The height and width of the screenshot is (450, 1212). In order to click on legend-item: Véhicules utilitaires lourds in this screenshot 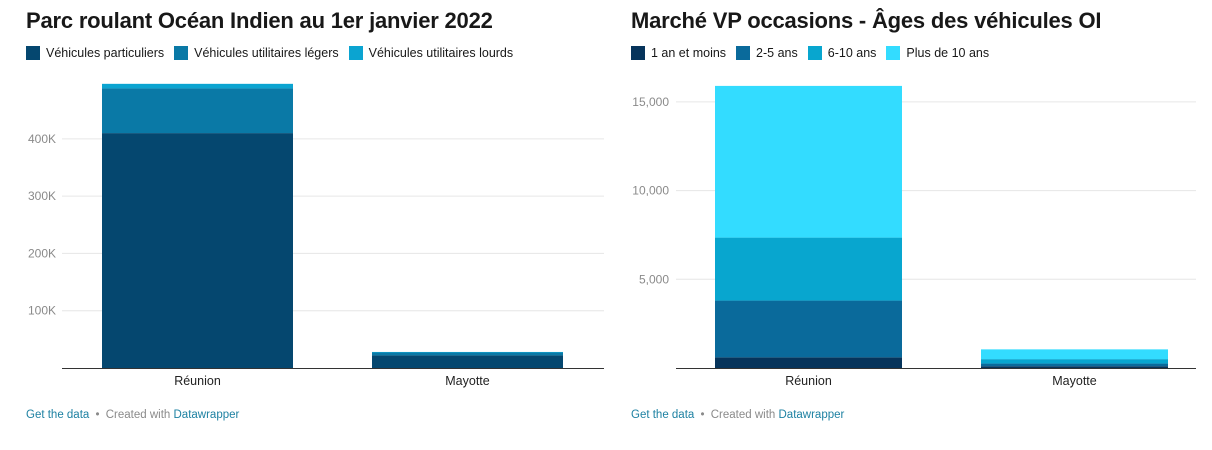, I will do `click(431, 53)`.